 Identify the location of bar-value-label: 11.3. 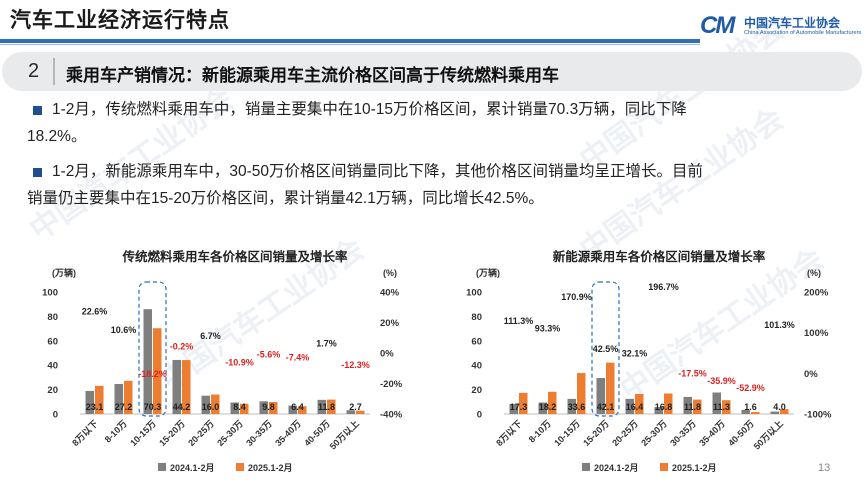
(721, 407).